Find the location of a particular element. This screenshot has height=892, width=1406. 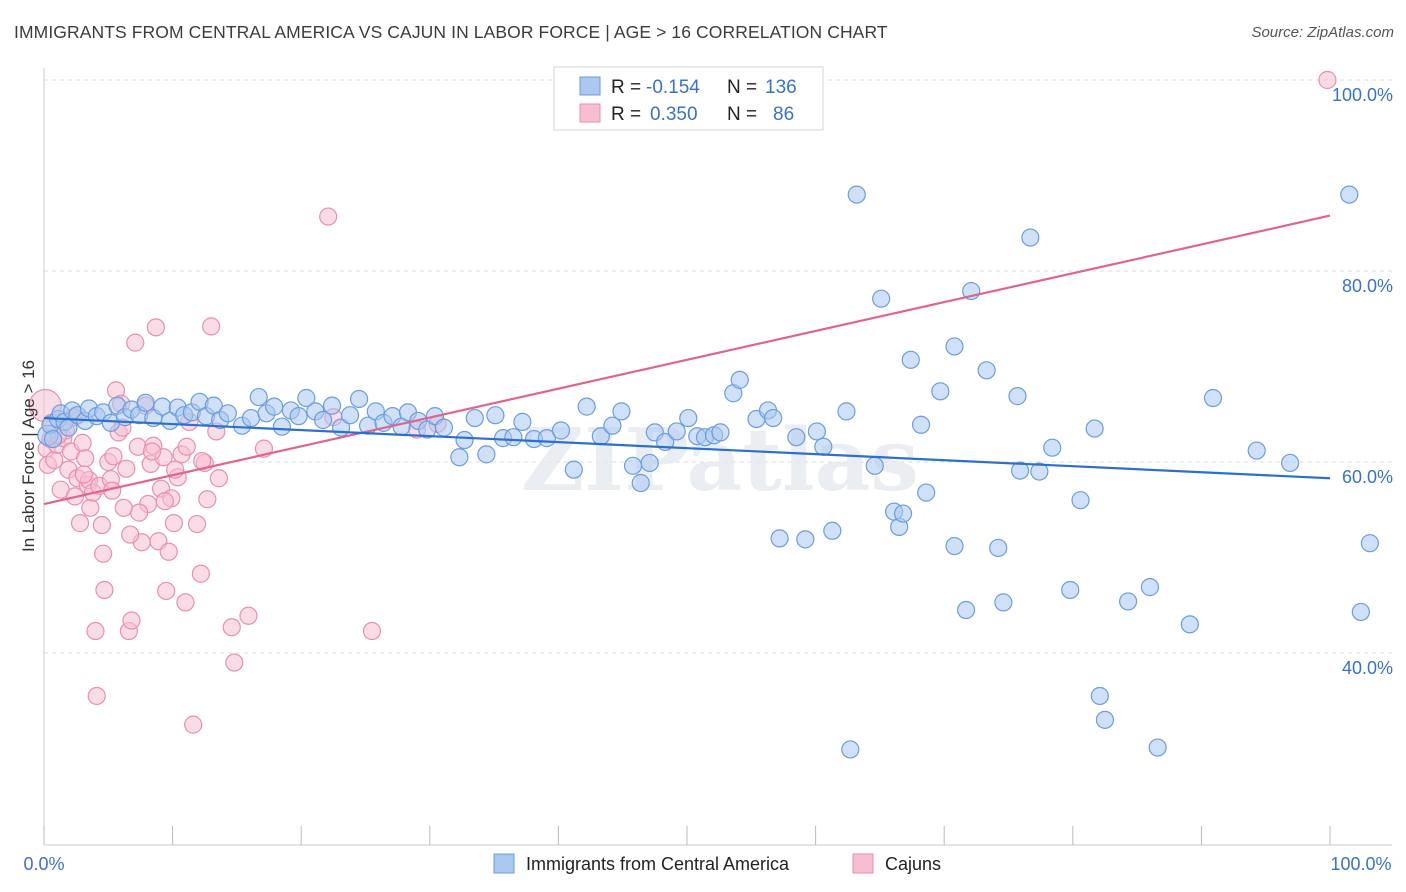

stats-legend: R = -0.154 N = 136 R = 0.350 N = 86 is located at coordinates (688, 98).